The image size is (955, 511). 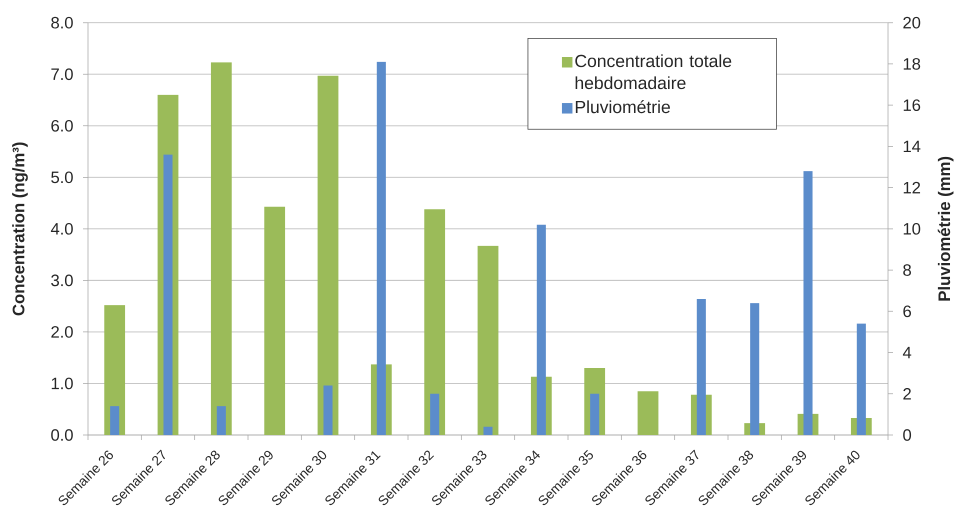 I want to click on y2-tick-label: 18, so click(x=912, y=64).